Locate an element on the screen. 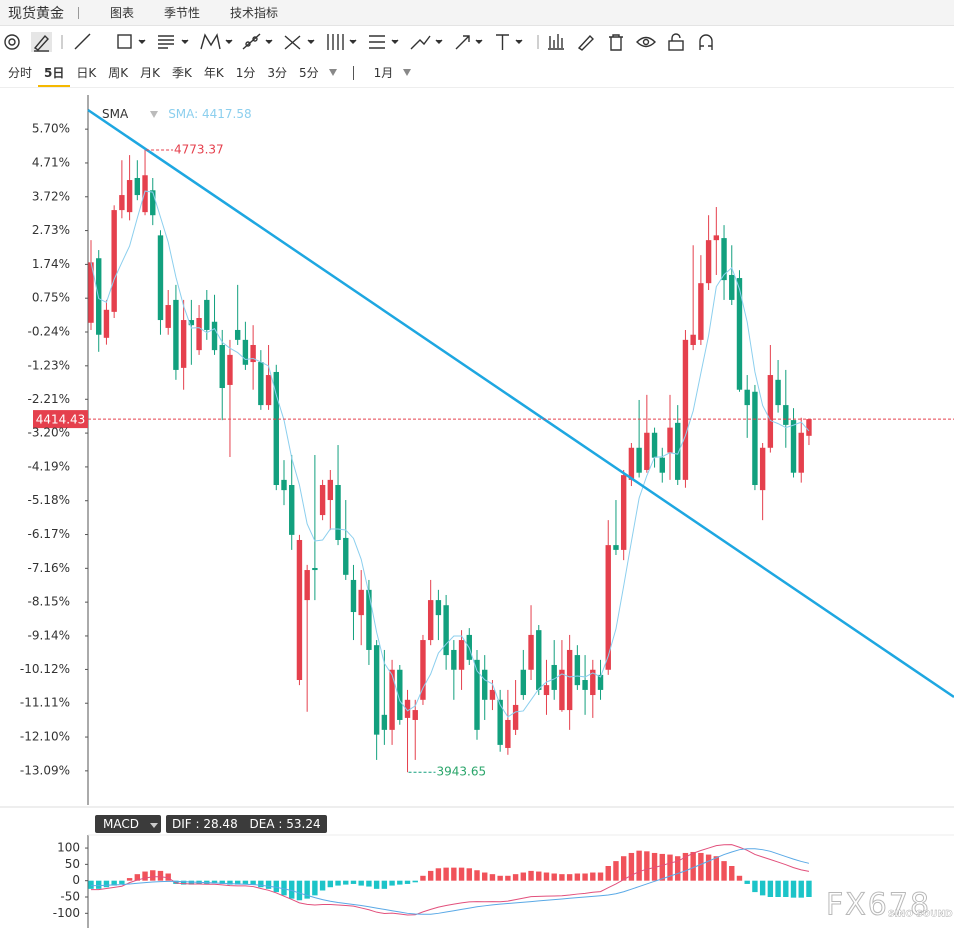  tab: 季节性 is located at coordinates (182, 12).